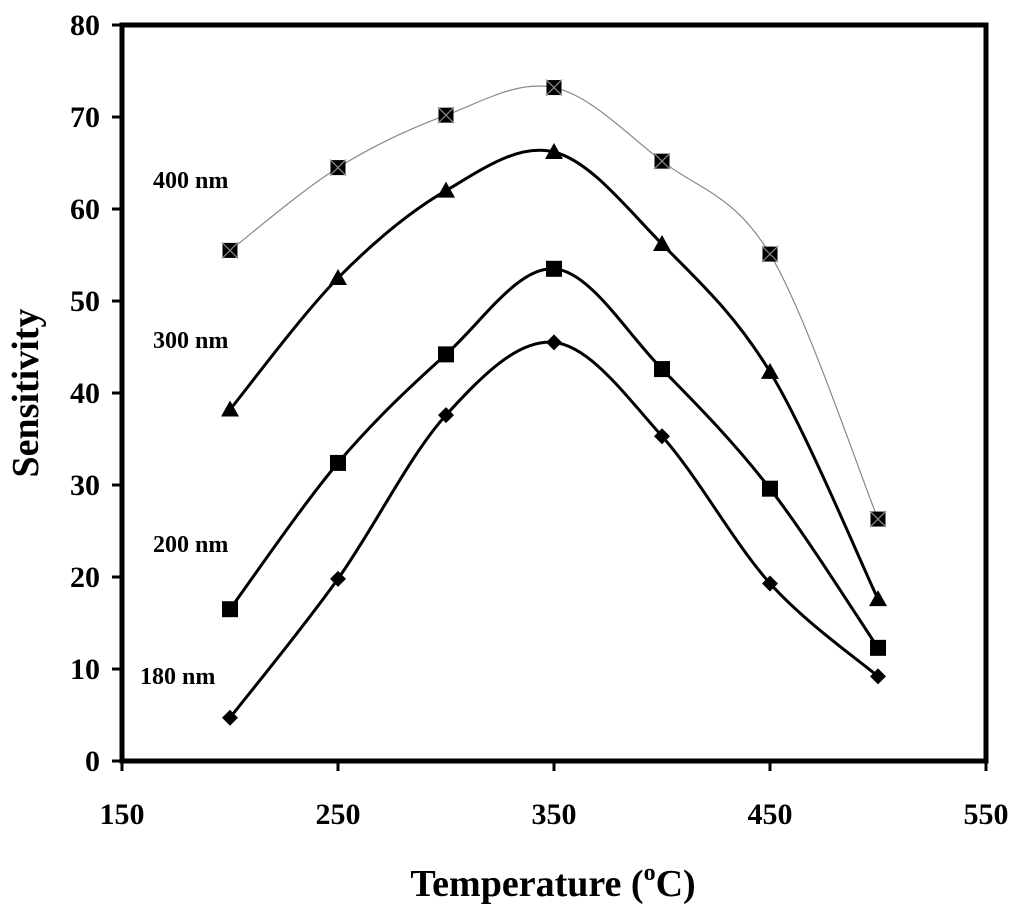 This screenshot has width=1024, height=919. I want to click on series-0-point-1-cross-b, so click(338, 168).